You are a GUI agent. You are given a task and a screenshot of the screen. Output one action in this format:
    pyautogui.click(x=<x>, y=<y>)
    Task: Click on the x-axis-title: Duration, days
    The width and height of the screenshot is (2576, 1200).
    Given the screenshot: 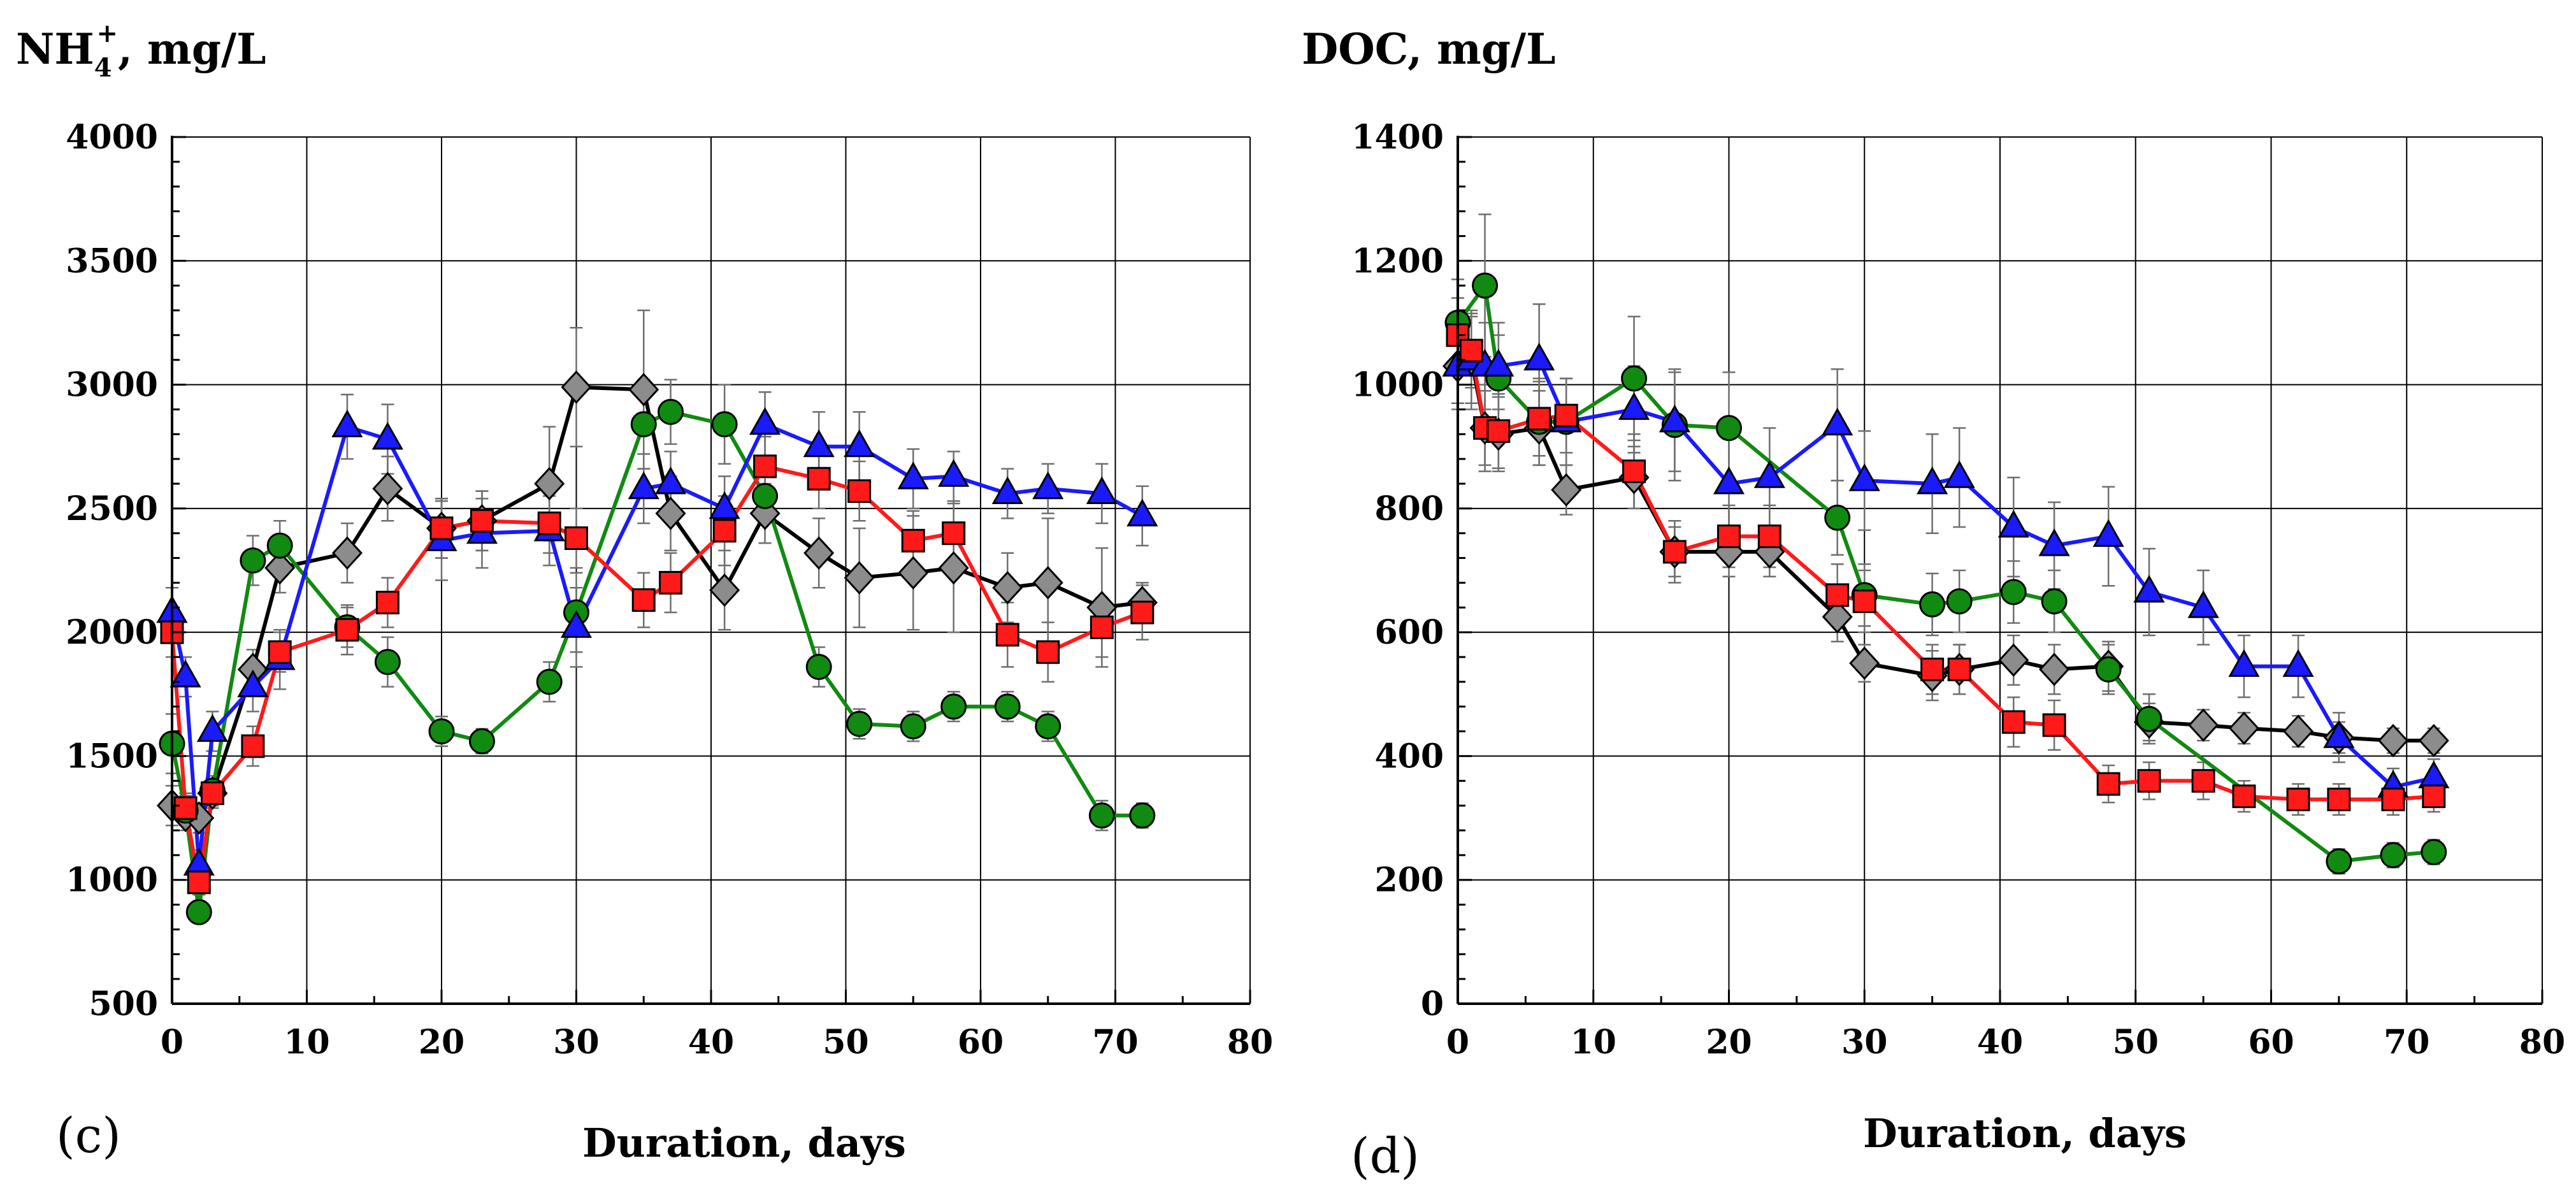 What is the action you would take?
    pyautogui.click(x=744, y=1143)
    